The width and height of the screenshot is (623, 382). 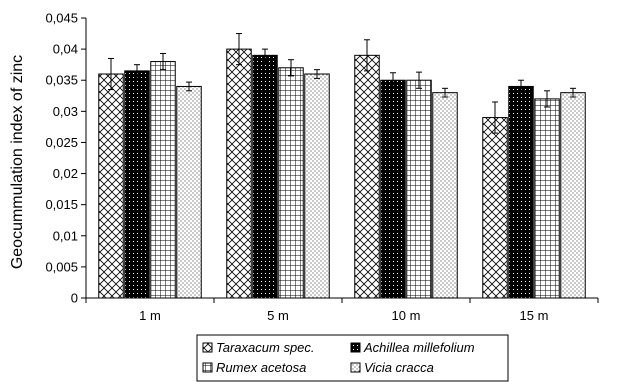 I want to click on y-tick-label: 0,005, so click(x=61, y=266).